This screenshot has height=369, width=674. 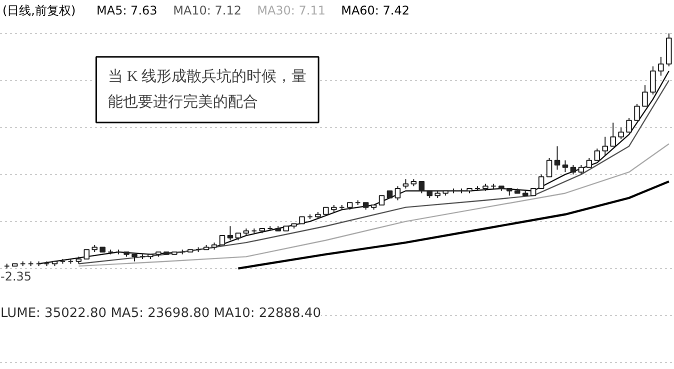 I want to click on annotation: 当 K 线形成散兵坑的时候，量能也要进行完美的配合, so click(x=207, y=89).